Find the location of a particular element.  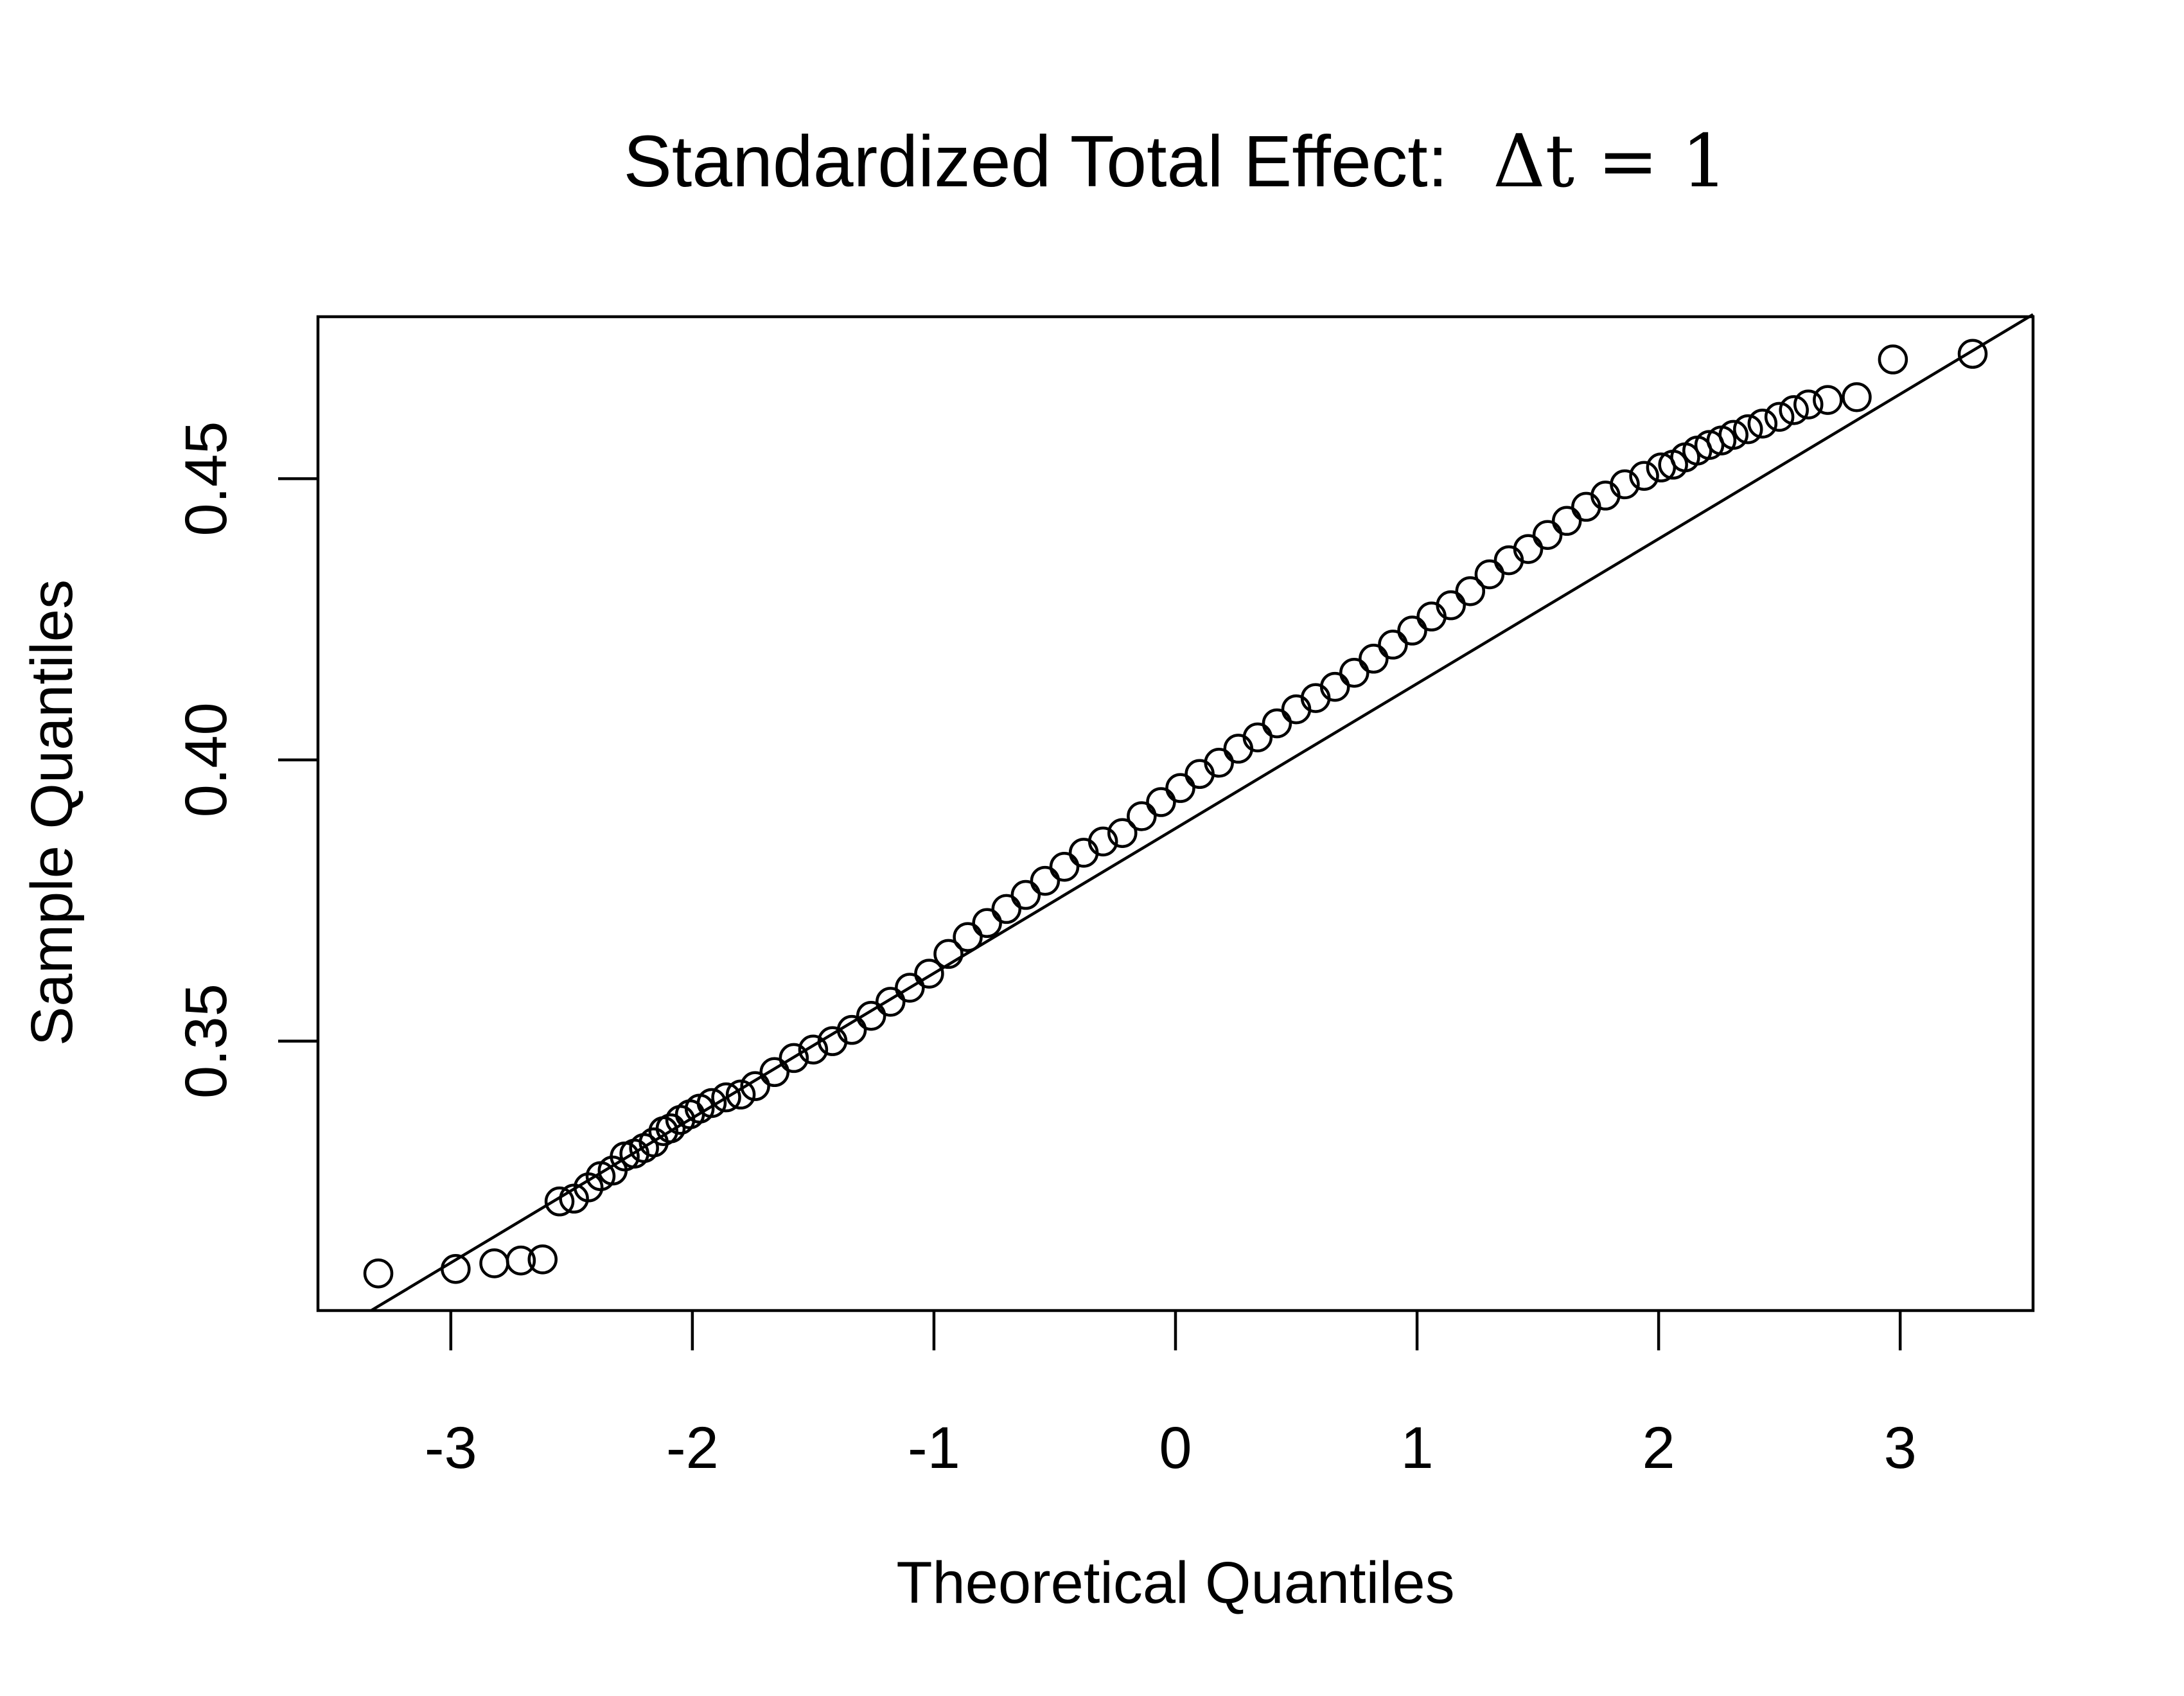

x-axis: -3 -2 -1 0 1 2 3 is located at coordinates (1171, 1396).